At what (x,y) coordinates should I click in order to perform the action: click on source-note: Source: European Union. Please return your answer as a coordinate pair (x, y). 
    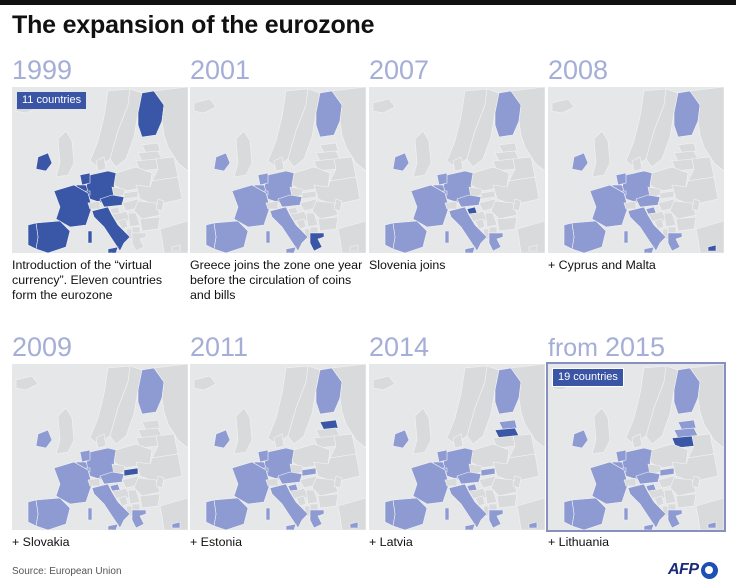
    Looking at the image, I should click on (67, 571).